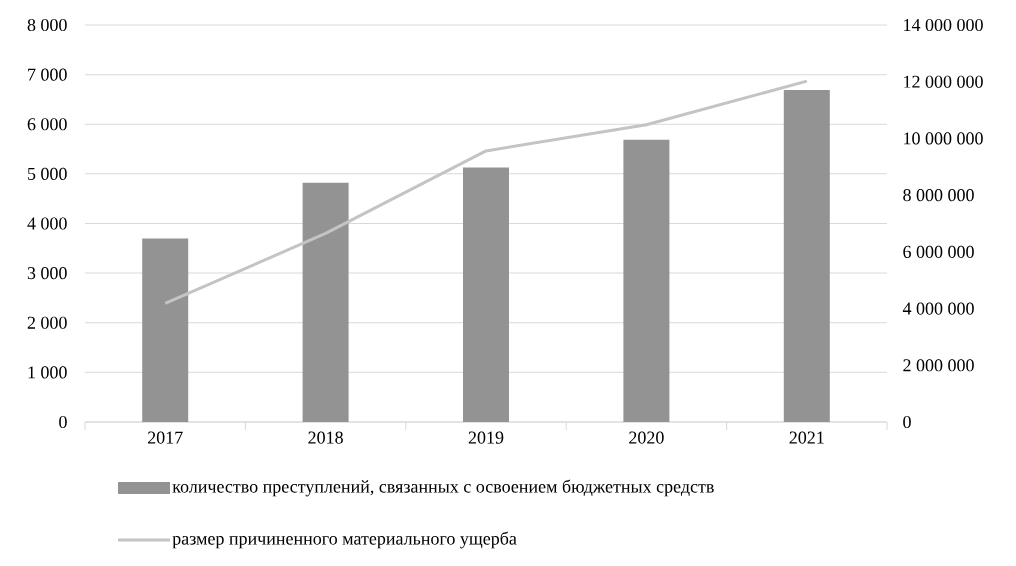 Image resolution: width=1016 pixels, height=566 pixels. I want to click on y2-tick-label: 2 000 000, so click(938, 365).